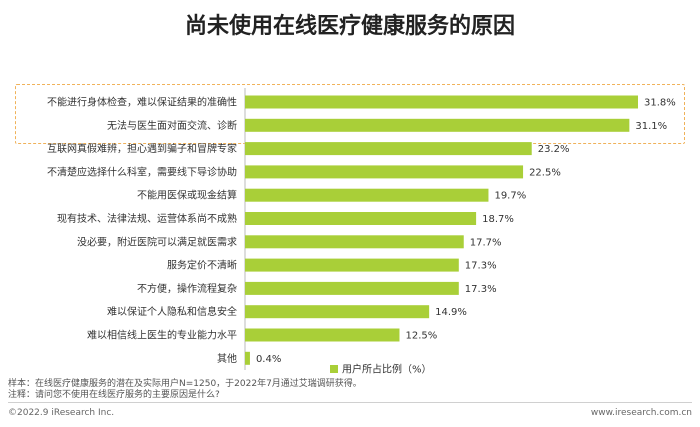  What do you see at coordinates (157, 241) in the screenshot?
I see `category-label: 没必要，附近医院可以满足就医需求` at bounding box center [157, 241].